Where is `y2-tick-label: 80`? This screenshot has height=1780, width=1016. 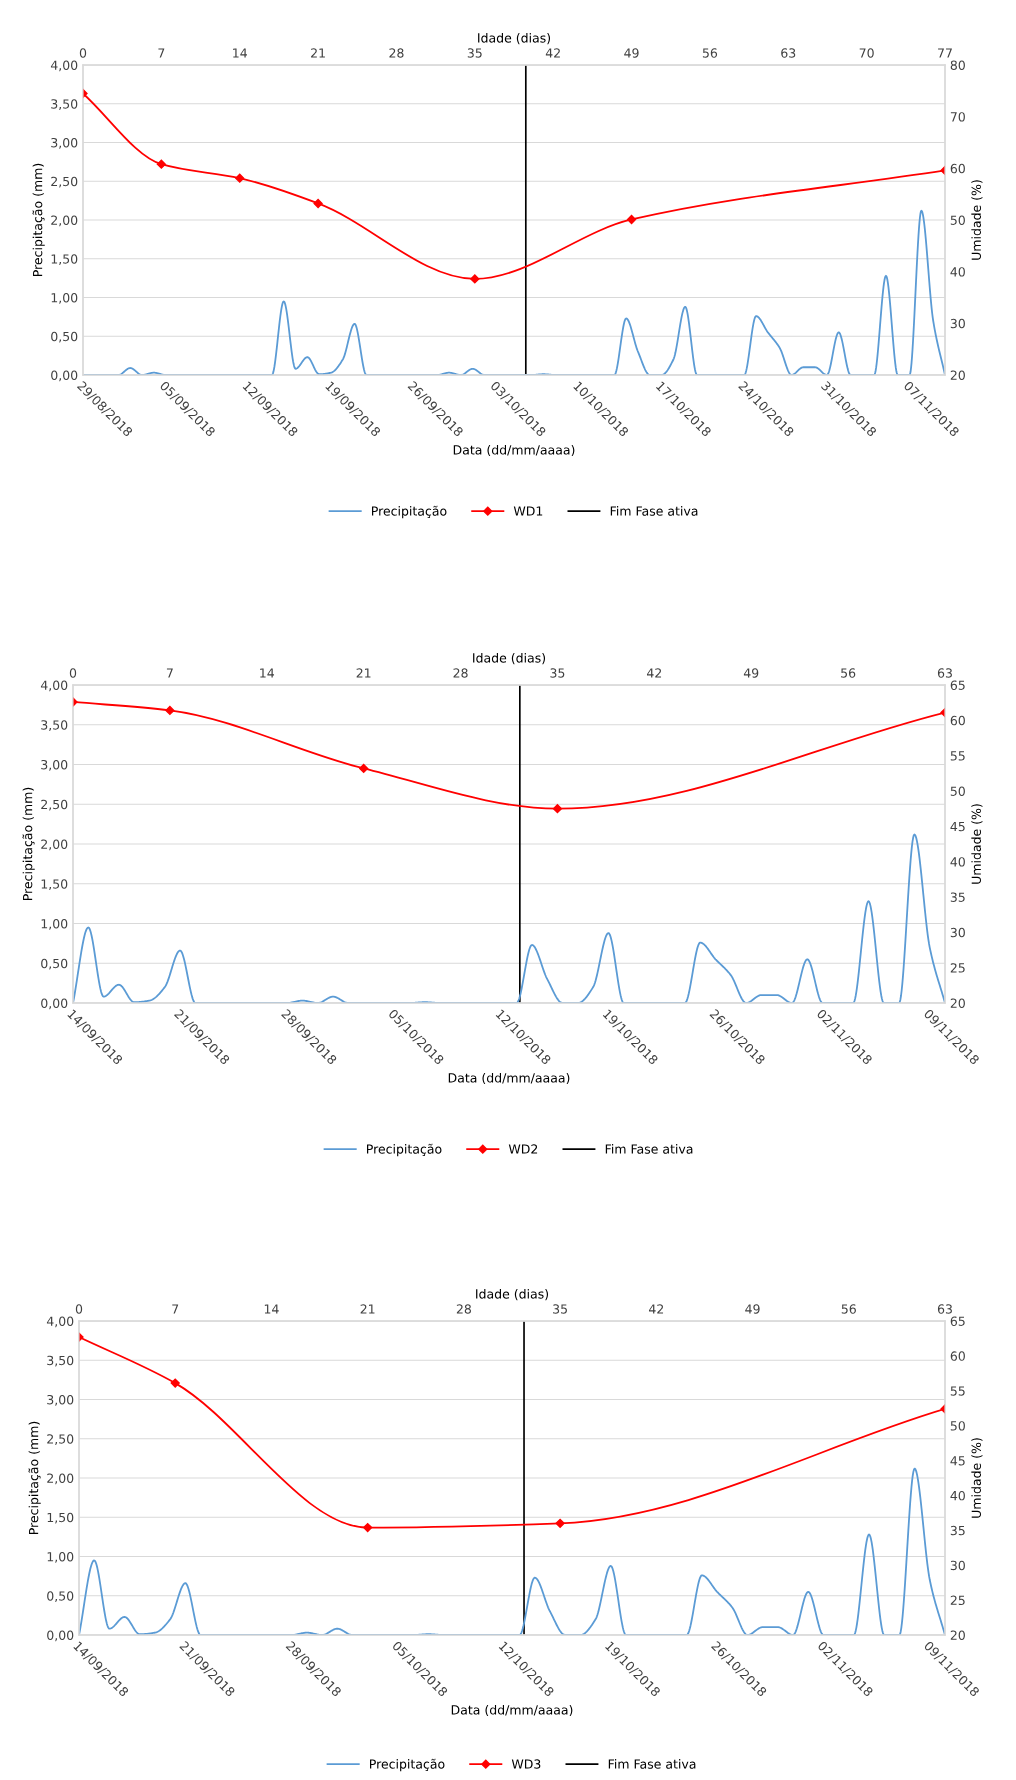
y2-tick-label: 80 is located at coordinates (957, 65).